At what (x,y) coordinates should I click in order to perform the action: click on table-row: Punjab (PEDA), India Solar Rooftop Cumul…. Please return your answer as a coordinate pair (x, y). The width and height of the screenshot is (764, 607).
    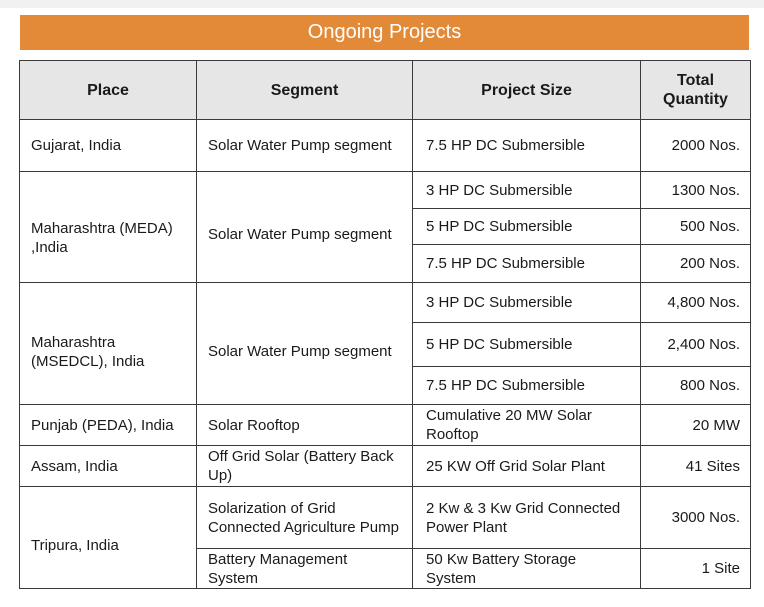
    Looking at the image, I should click on (385, 425).